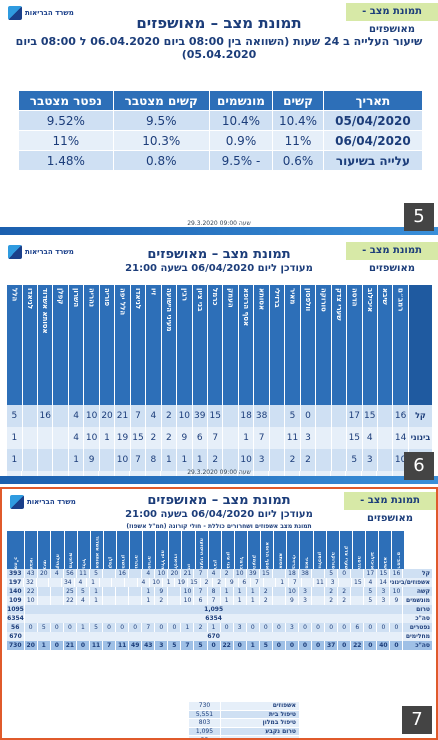 The image size is (438, 740). I want to click on col-header-label: זיו, so click(153, 292).